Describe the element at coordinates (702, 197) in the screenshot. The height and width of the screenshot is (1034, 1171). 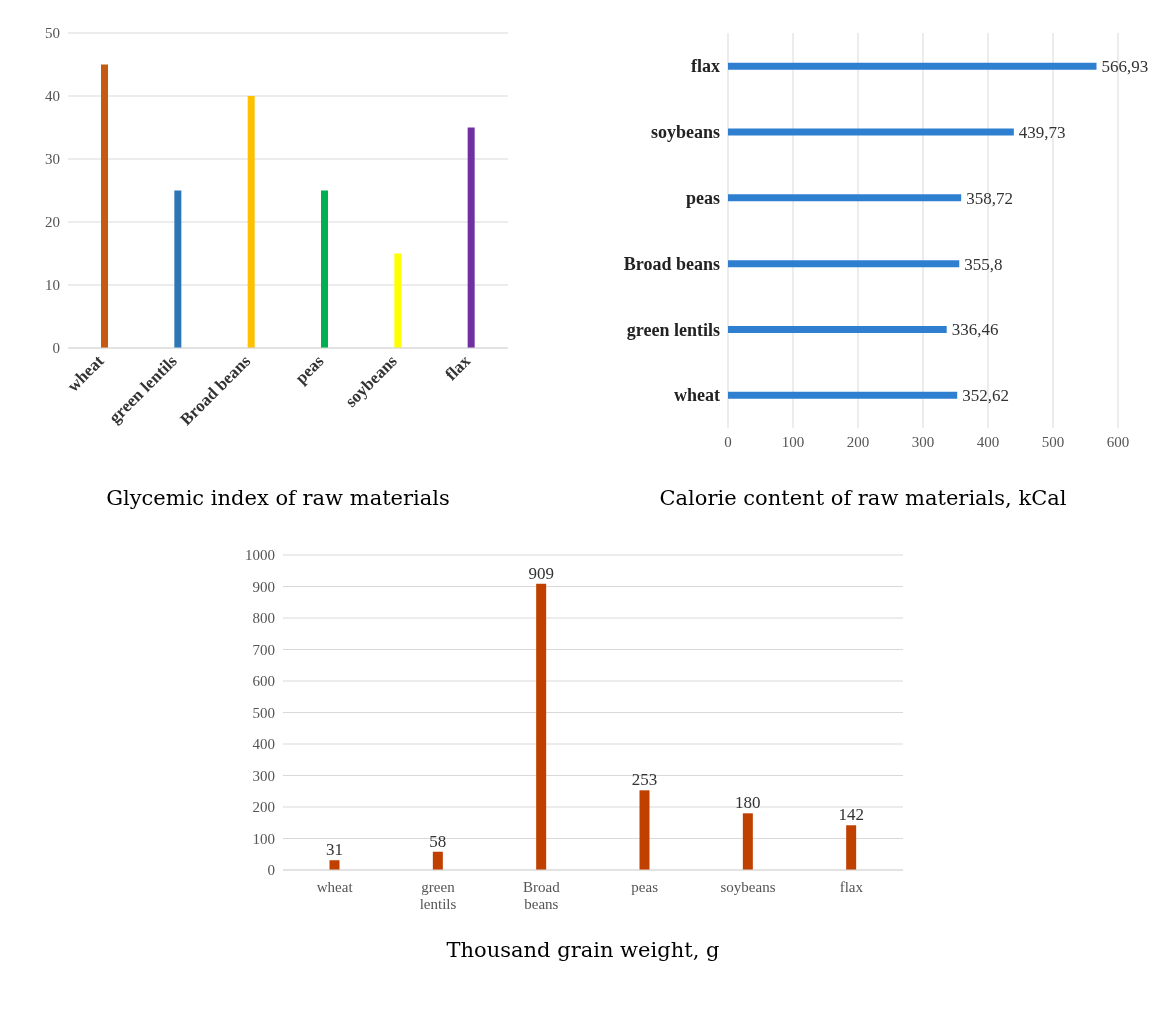
I see `y-tick-label: peas` at that location.